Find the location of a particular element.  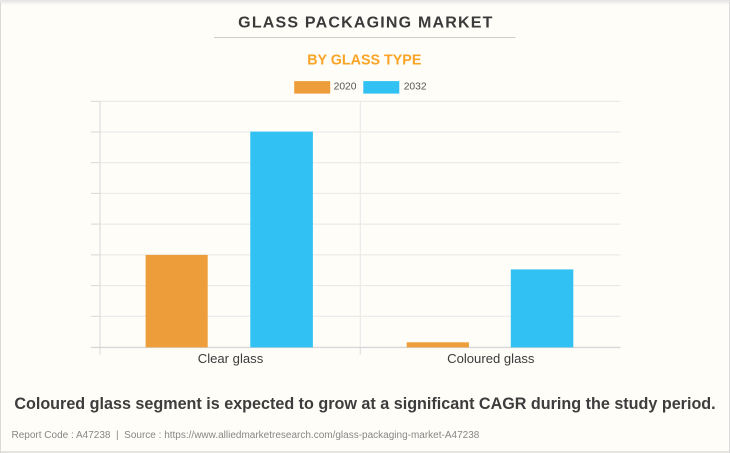

svg-text: GLASS PACKAGING MARKET is located at coordinates (365, 23).